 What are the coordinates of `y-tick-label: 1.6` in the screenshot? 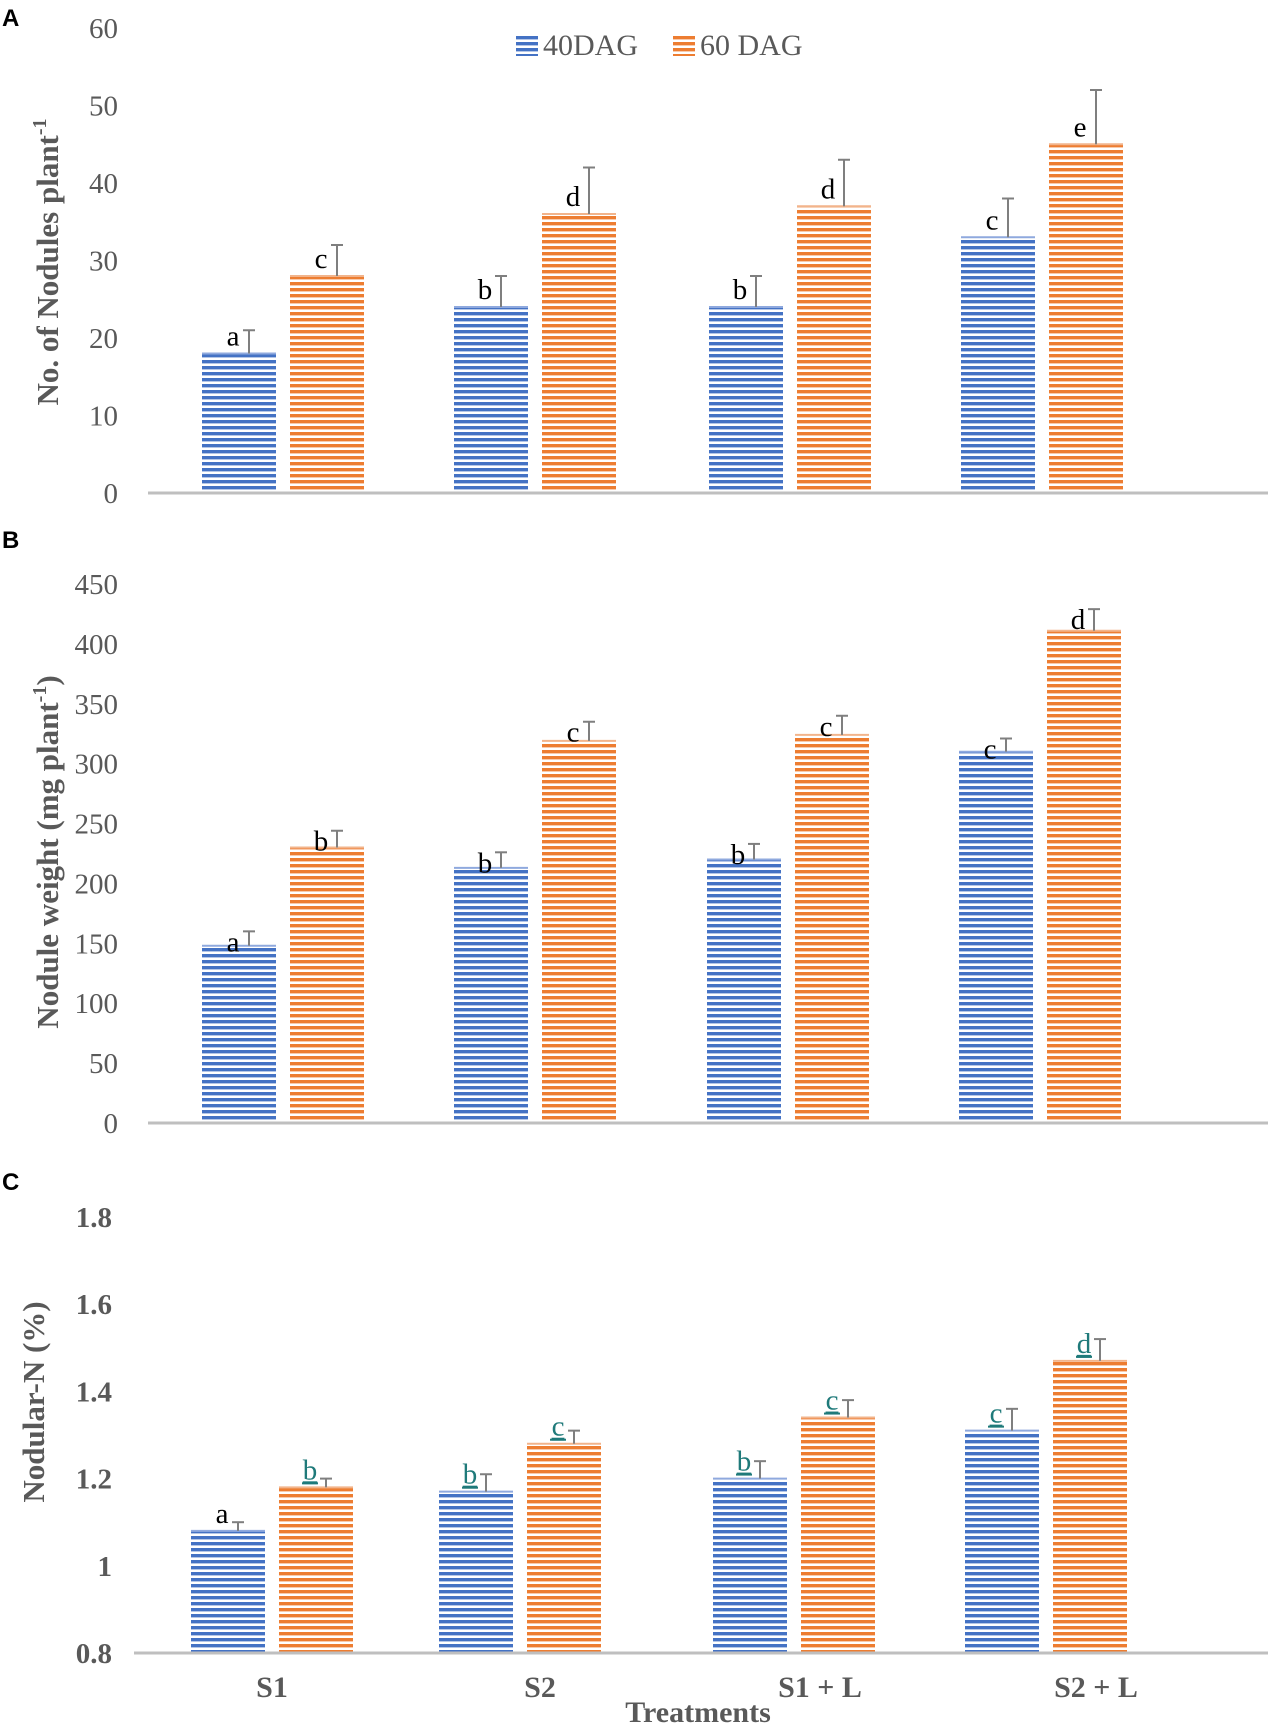 It's located at (94, 1305).